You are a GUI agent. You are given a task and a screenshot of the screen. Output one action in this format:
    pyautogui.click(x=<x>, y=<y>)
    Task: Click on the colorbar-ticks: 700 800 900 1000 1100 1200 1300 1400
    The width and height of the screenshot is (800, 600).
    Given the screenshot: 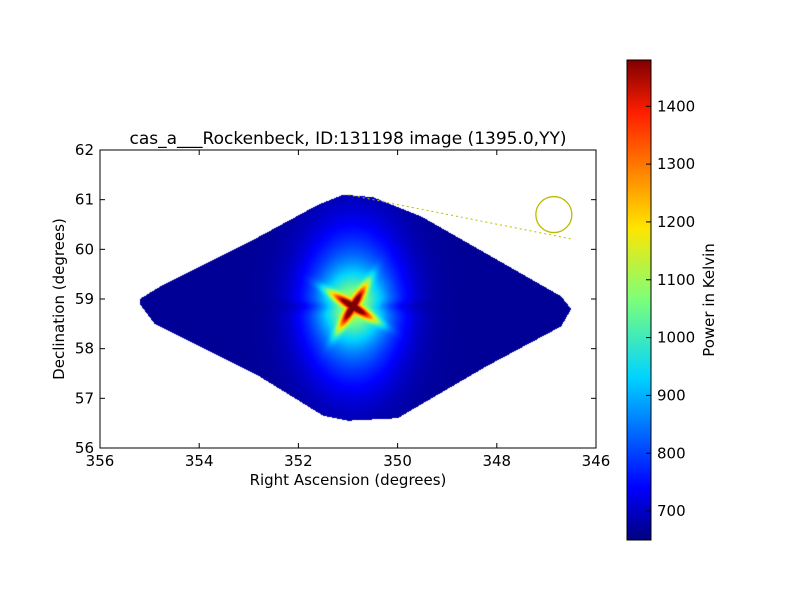 What is the action you would take?
    pyautogui.click(x=670, y=308)
    